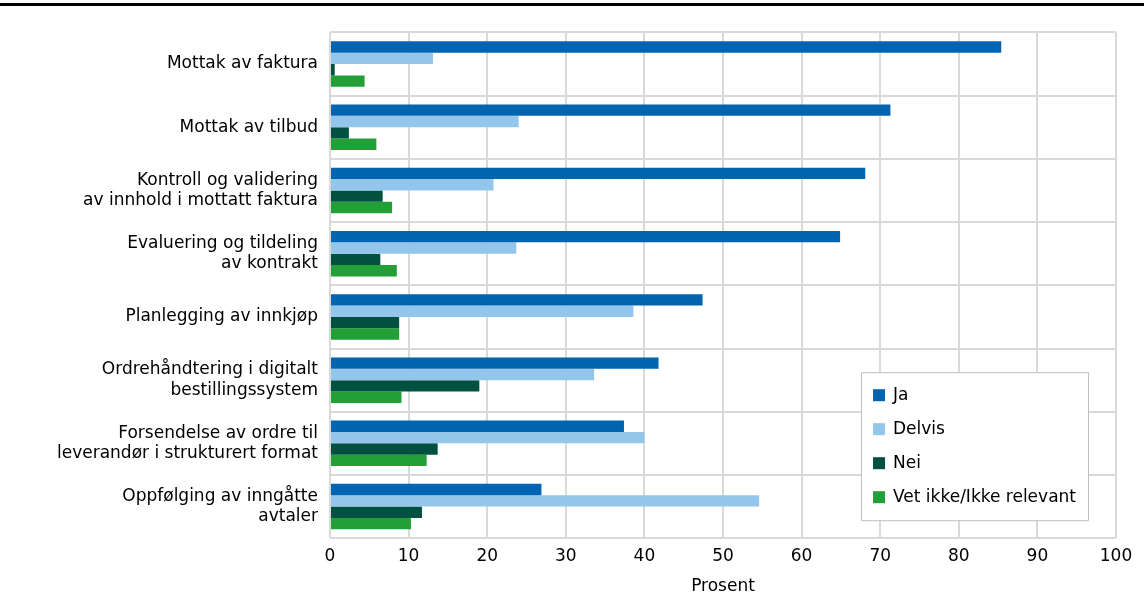 The image size is (1144, 605). Describe the element at coordinates (200, 189) in the screenshot. I see `y-tick-label: Kontroll og validering av innhold i mottatt faktura` at that location.